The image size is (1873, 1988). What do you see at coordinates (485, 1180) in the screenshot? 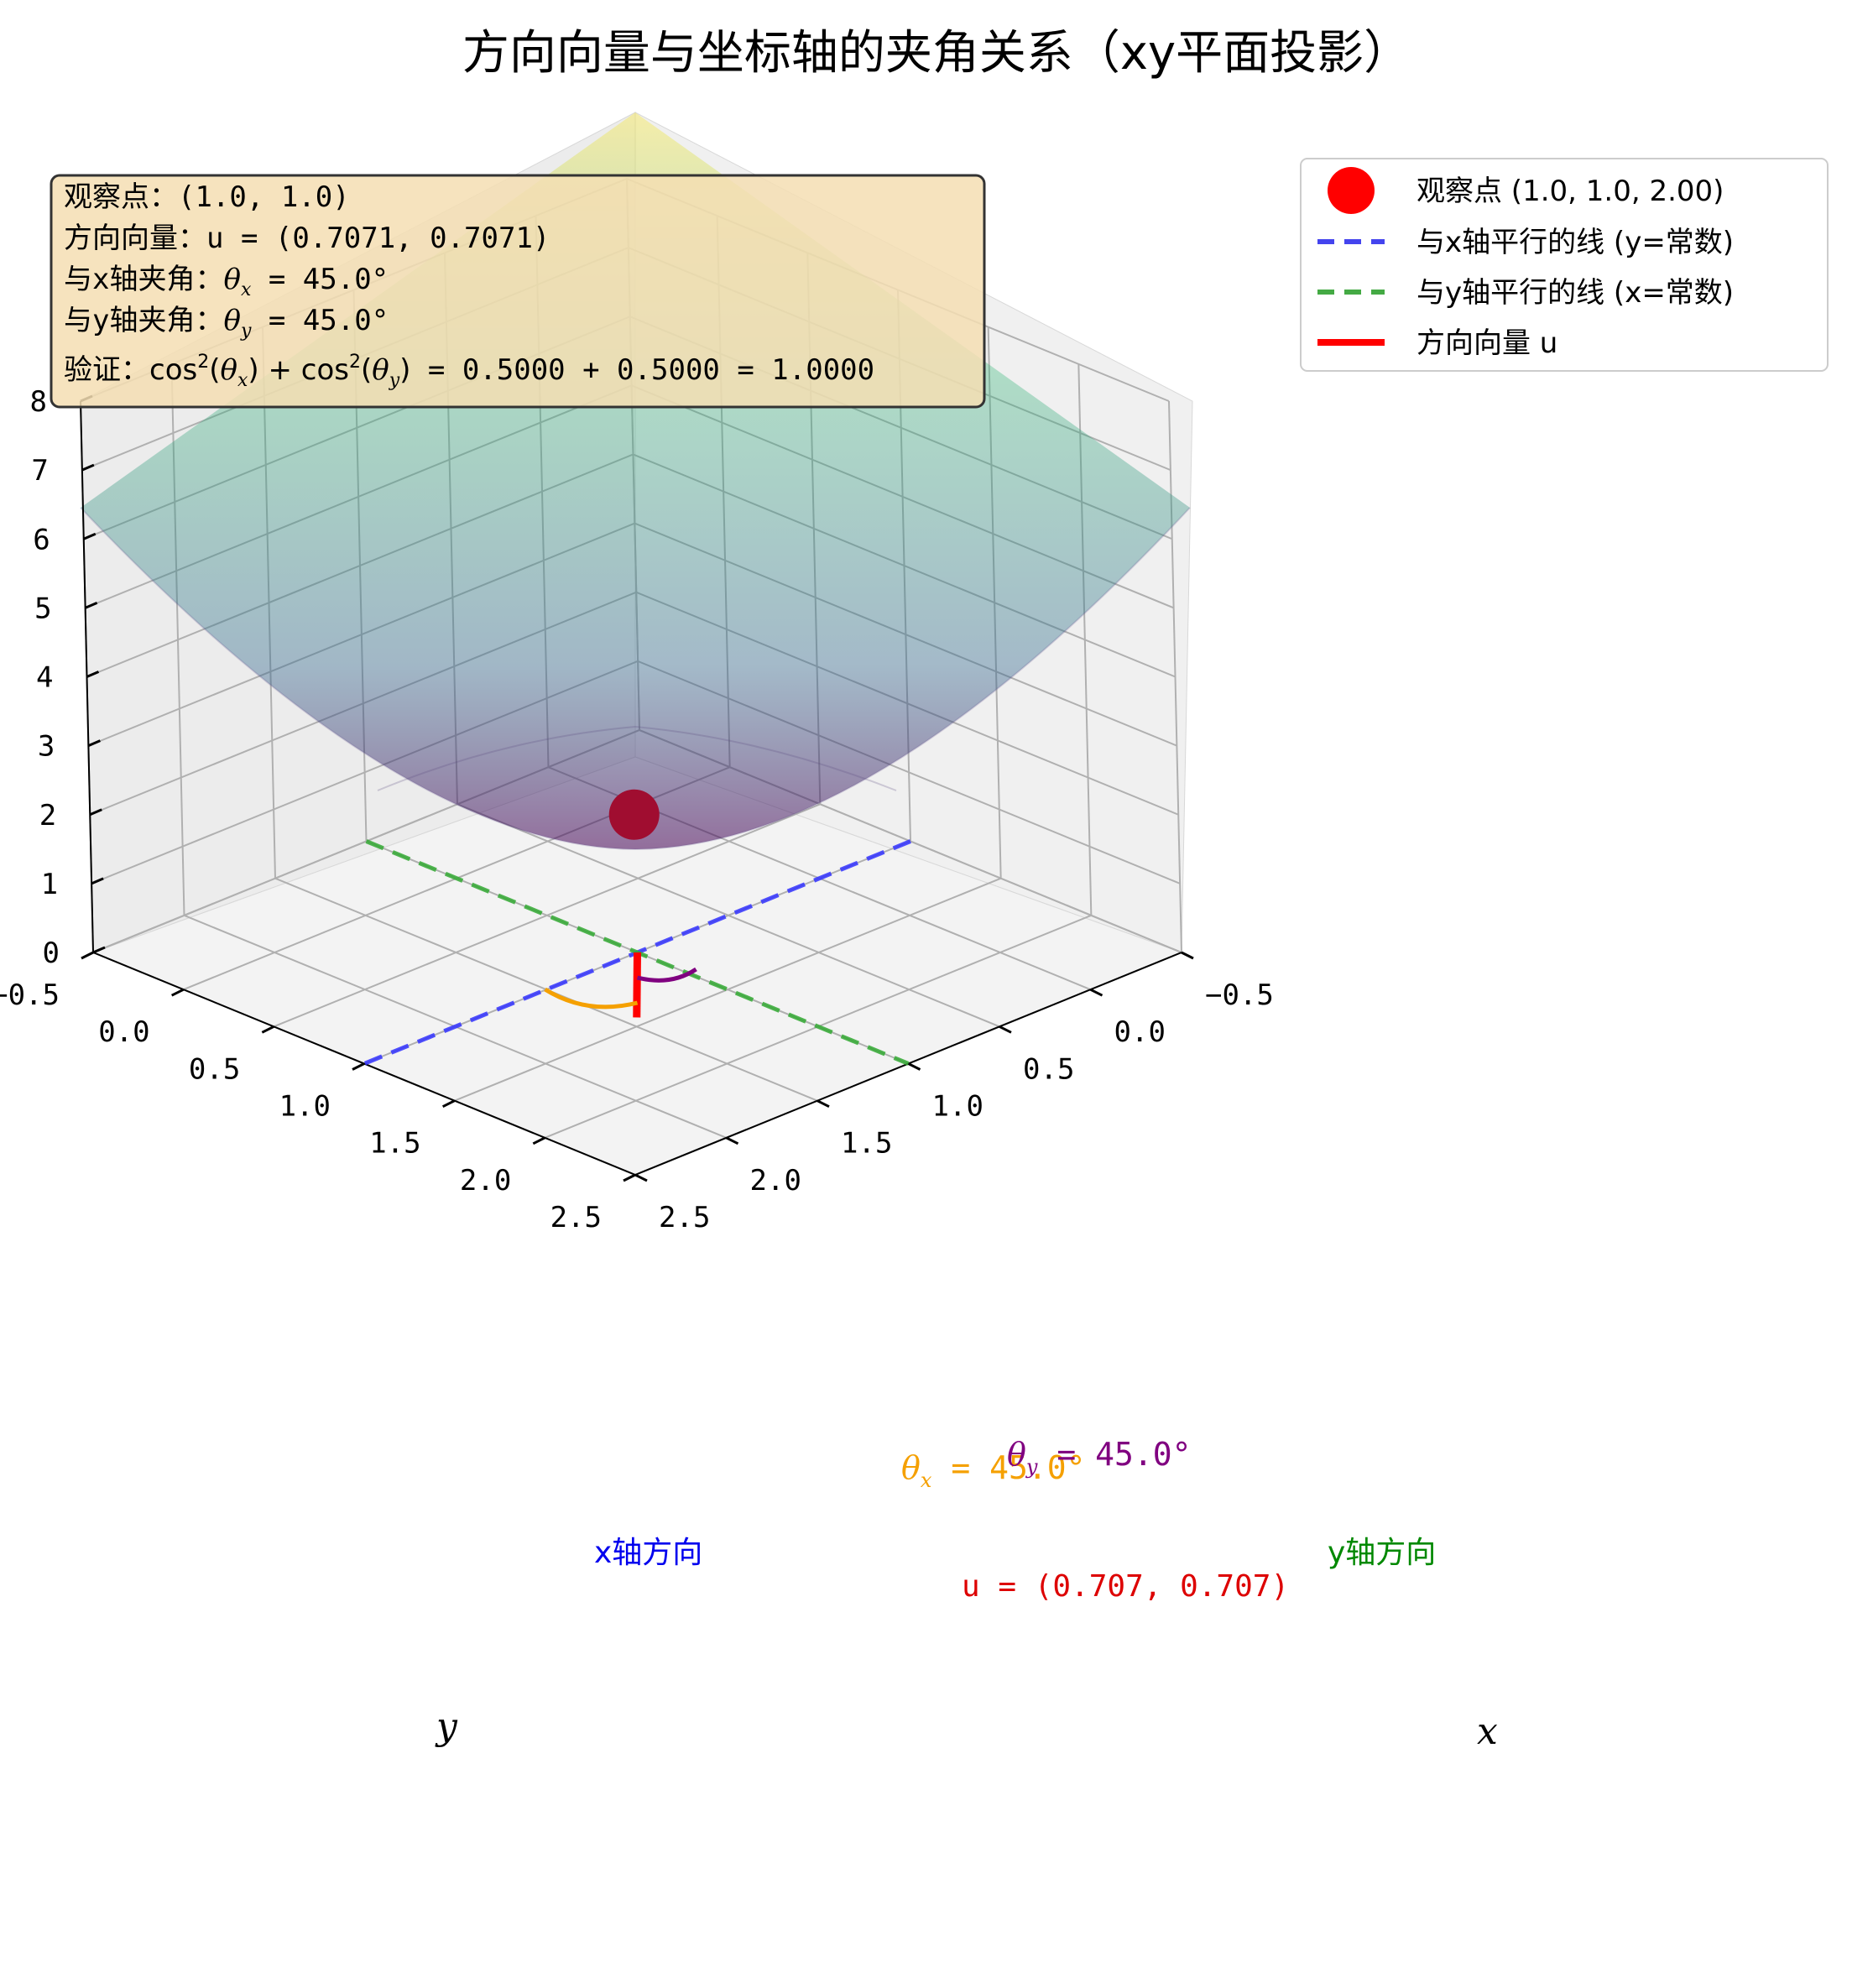
I see `y-tick-label: 2.0` at bounding box center [485, 1180].